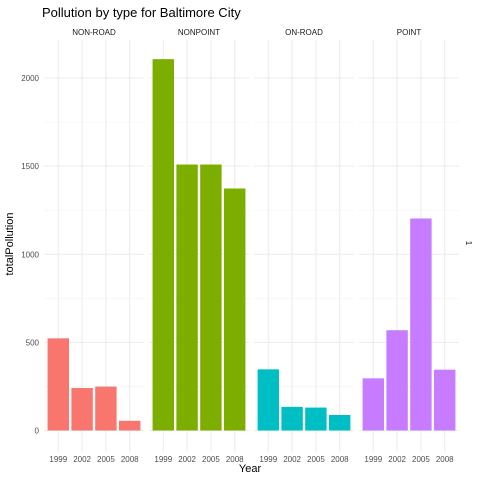 The image size is (480, 480). Describe the element at coordinates (409, 32) in the screenshot. I see `panel-label: POINT` at that location.